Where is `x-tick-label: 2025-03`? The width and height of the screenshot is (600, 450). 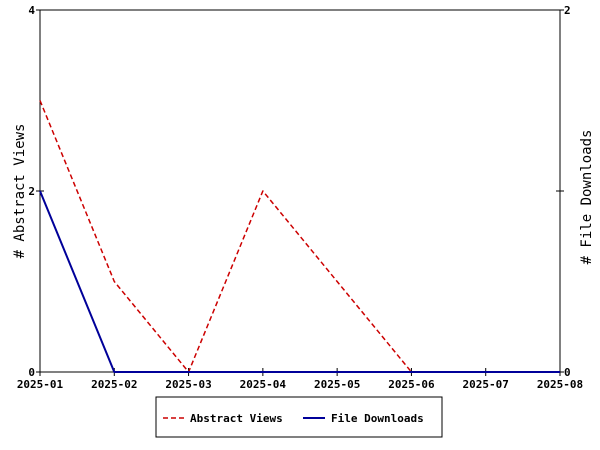 x-tick-label: 2025-03 is located at coordinates (188, 384).